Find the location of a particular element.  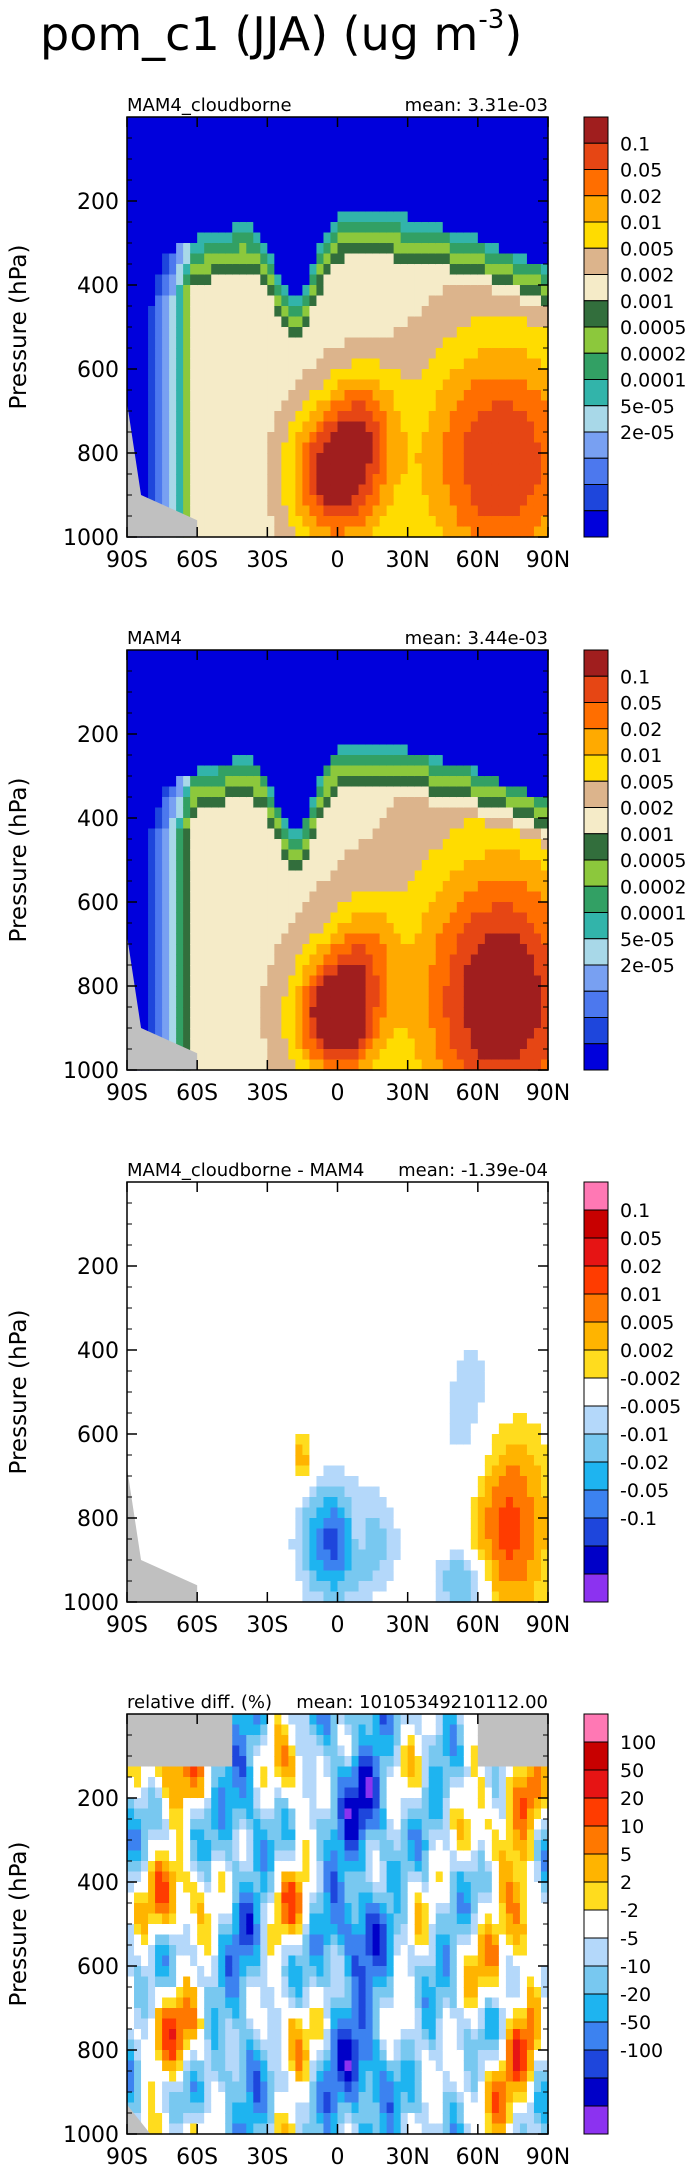

colorbar-swatch is located at coordinates (596, 366).